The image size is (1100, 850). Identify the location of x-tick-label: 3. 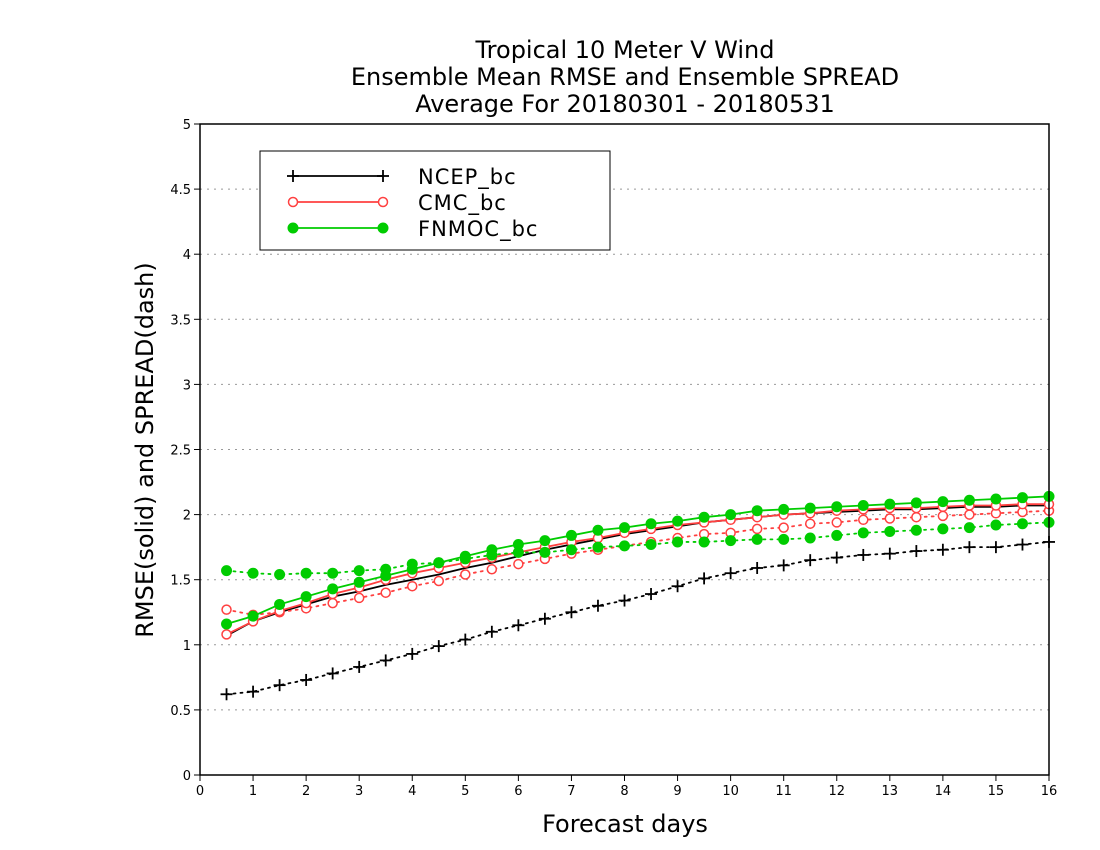
(359, 791).